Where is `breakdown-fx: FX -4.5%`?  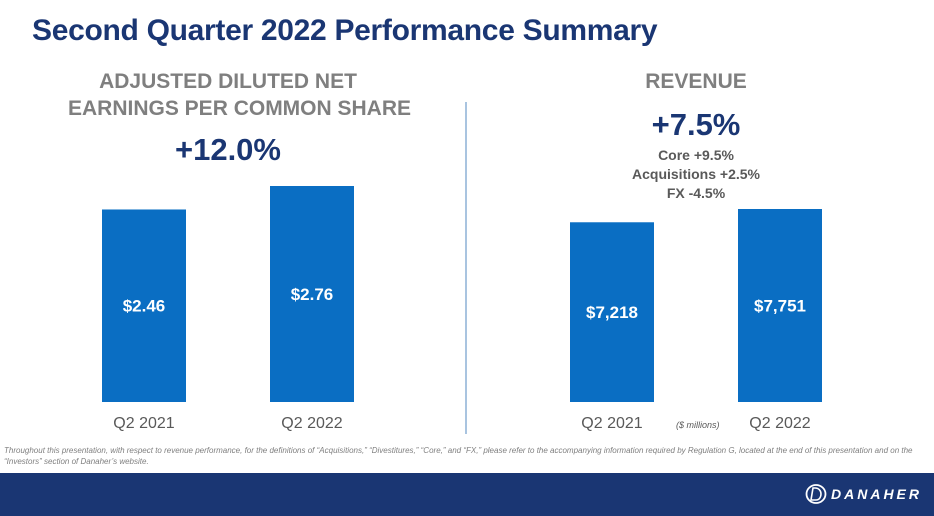
breakdown-fx: FX -4.5% is located at coordinates (696, 193).